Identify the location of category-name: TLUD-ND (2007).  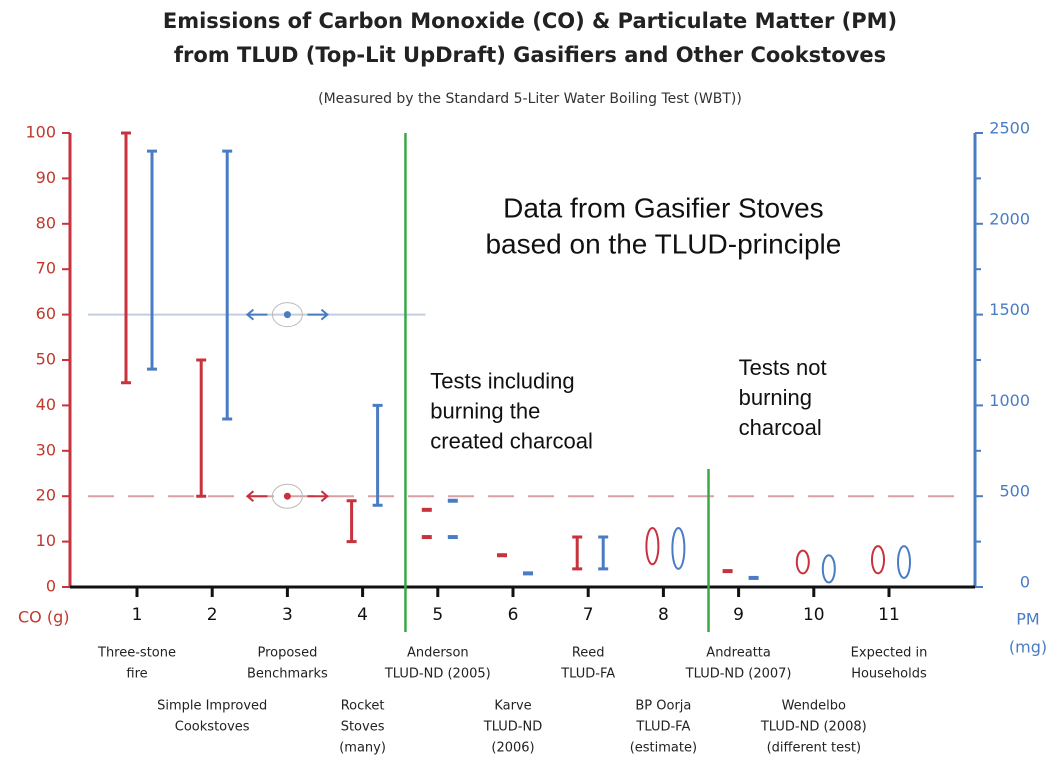
(738, 674).